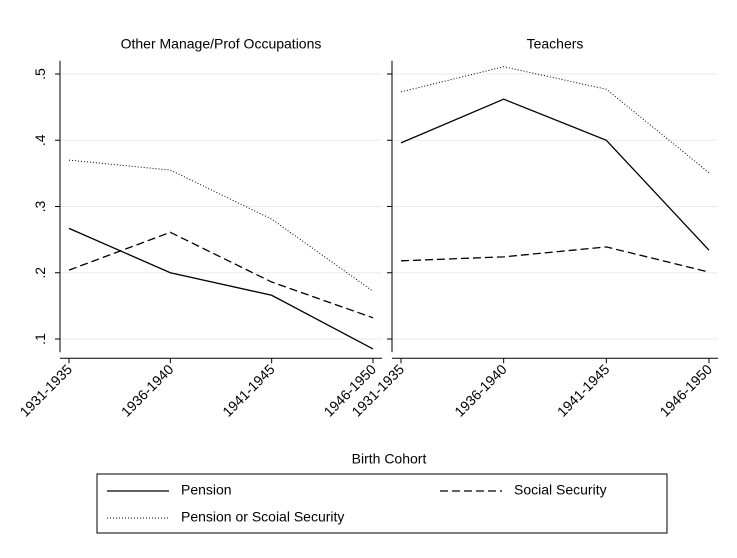  I want to click on legend-label: Pension, so click(206, 490).